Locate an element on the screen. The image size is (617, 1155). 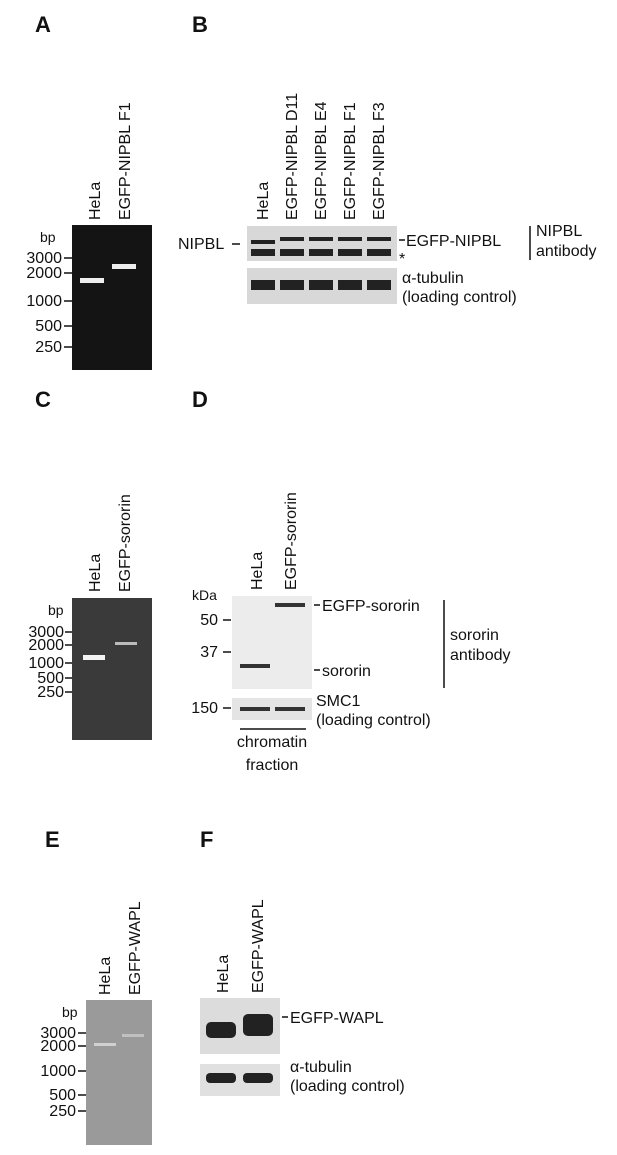
fraction-label: chromatin is located at coordinates (272, 742).